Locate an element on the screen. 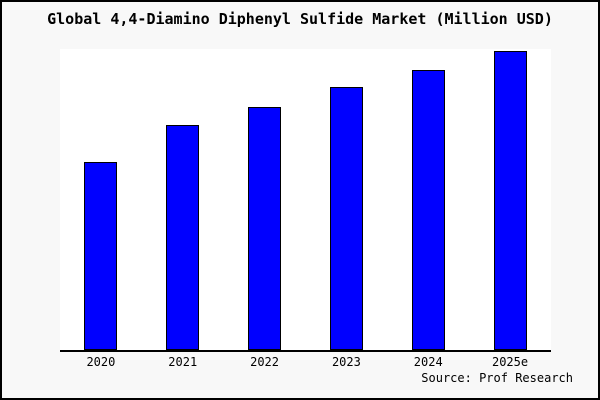  x-axis-line is located at coordinates (305, 351).